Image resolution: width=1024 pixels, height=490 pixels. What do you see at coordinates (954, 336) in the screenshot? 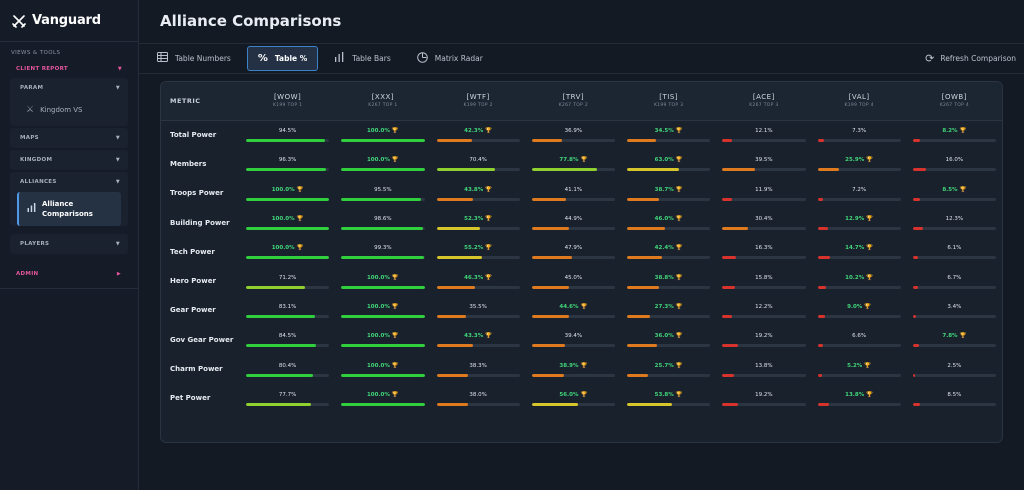
I see `percent-value: 7.8% 🏆` at bounding box center [954, 336].